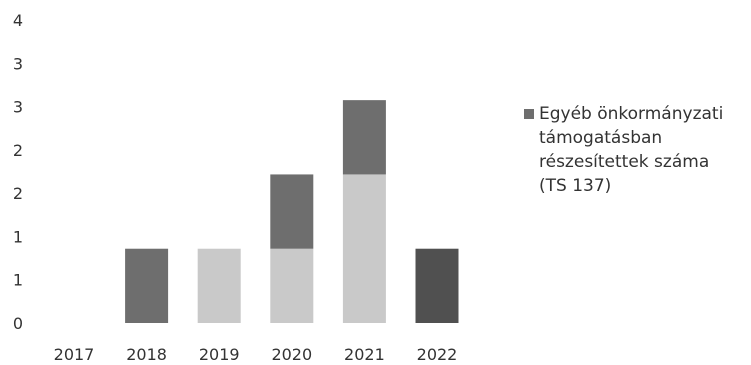  I want to click on legend-line-3: részesítettek száma, so click(624, 162).